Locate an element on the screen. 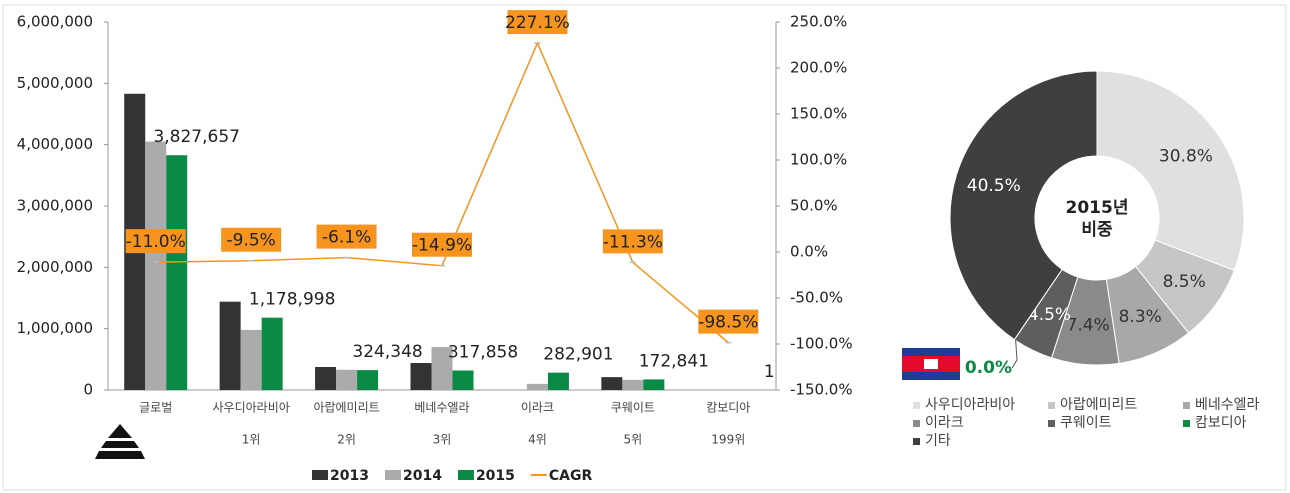  center-label: 2015년 is located at coordinates (1097, 208).